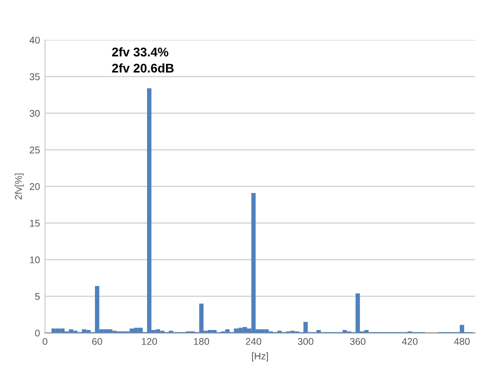 The image size is (500, 377). I want to click on x-tick-label: 180, so click(202, 341).